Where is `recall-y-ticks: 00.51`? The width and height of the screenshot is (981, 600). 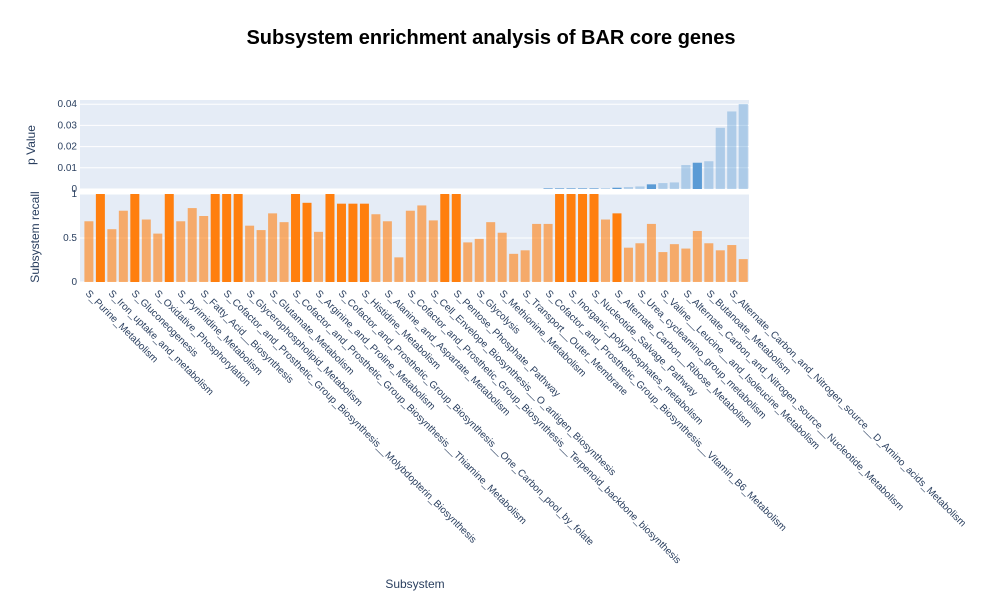 recall-y-ticks: 00.51 is located at coordinates (70, 238).